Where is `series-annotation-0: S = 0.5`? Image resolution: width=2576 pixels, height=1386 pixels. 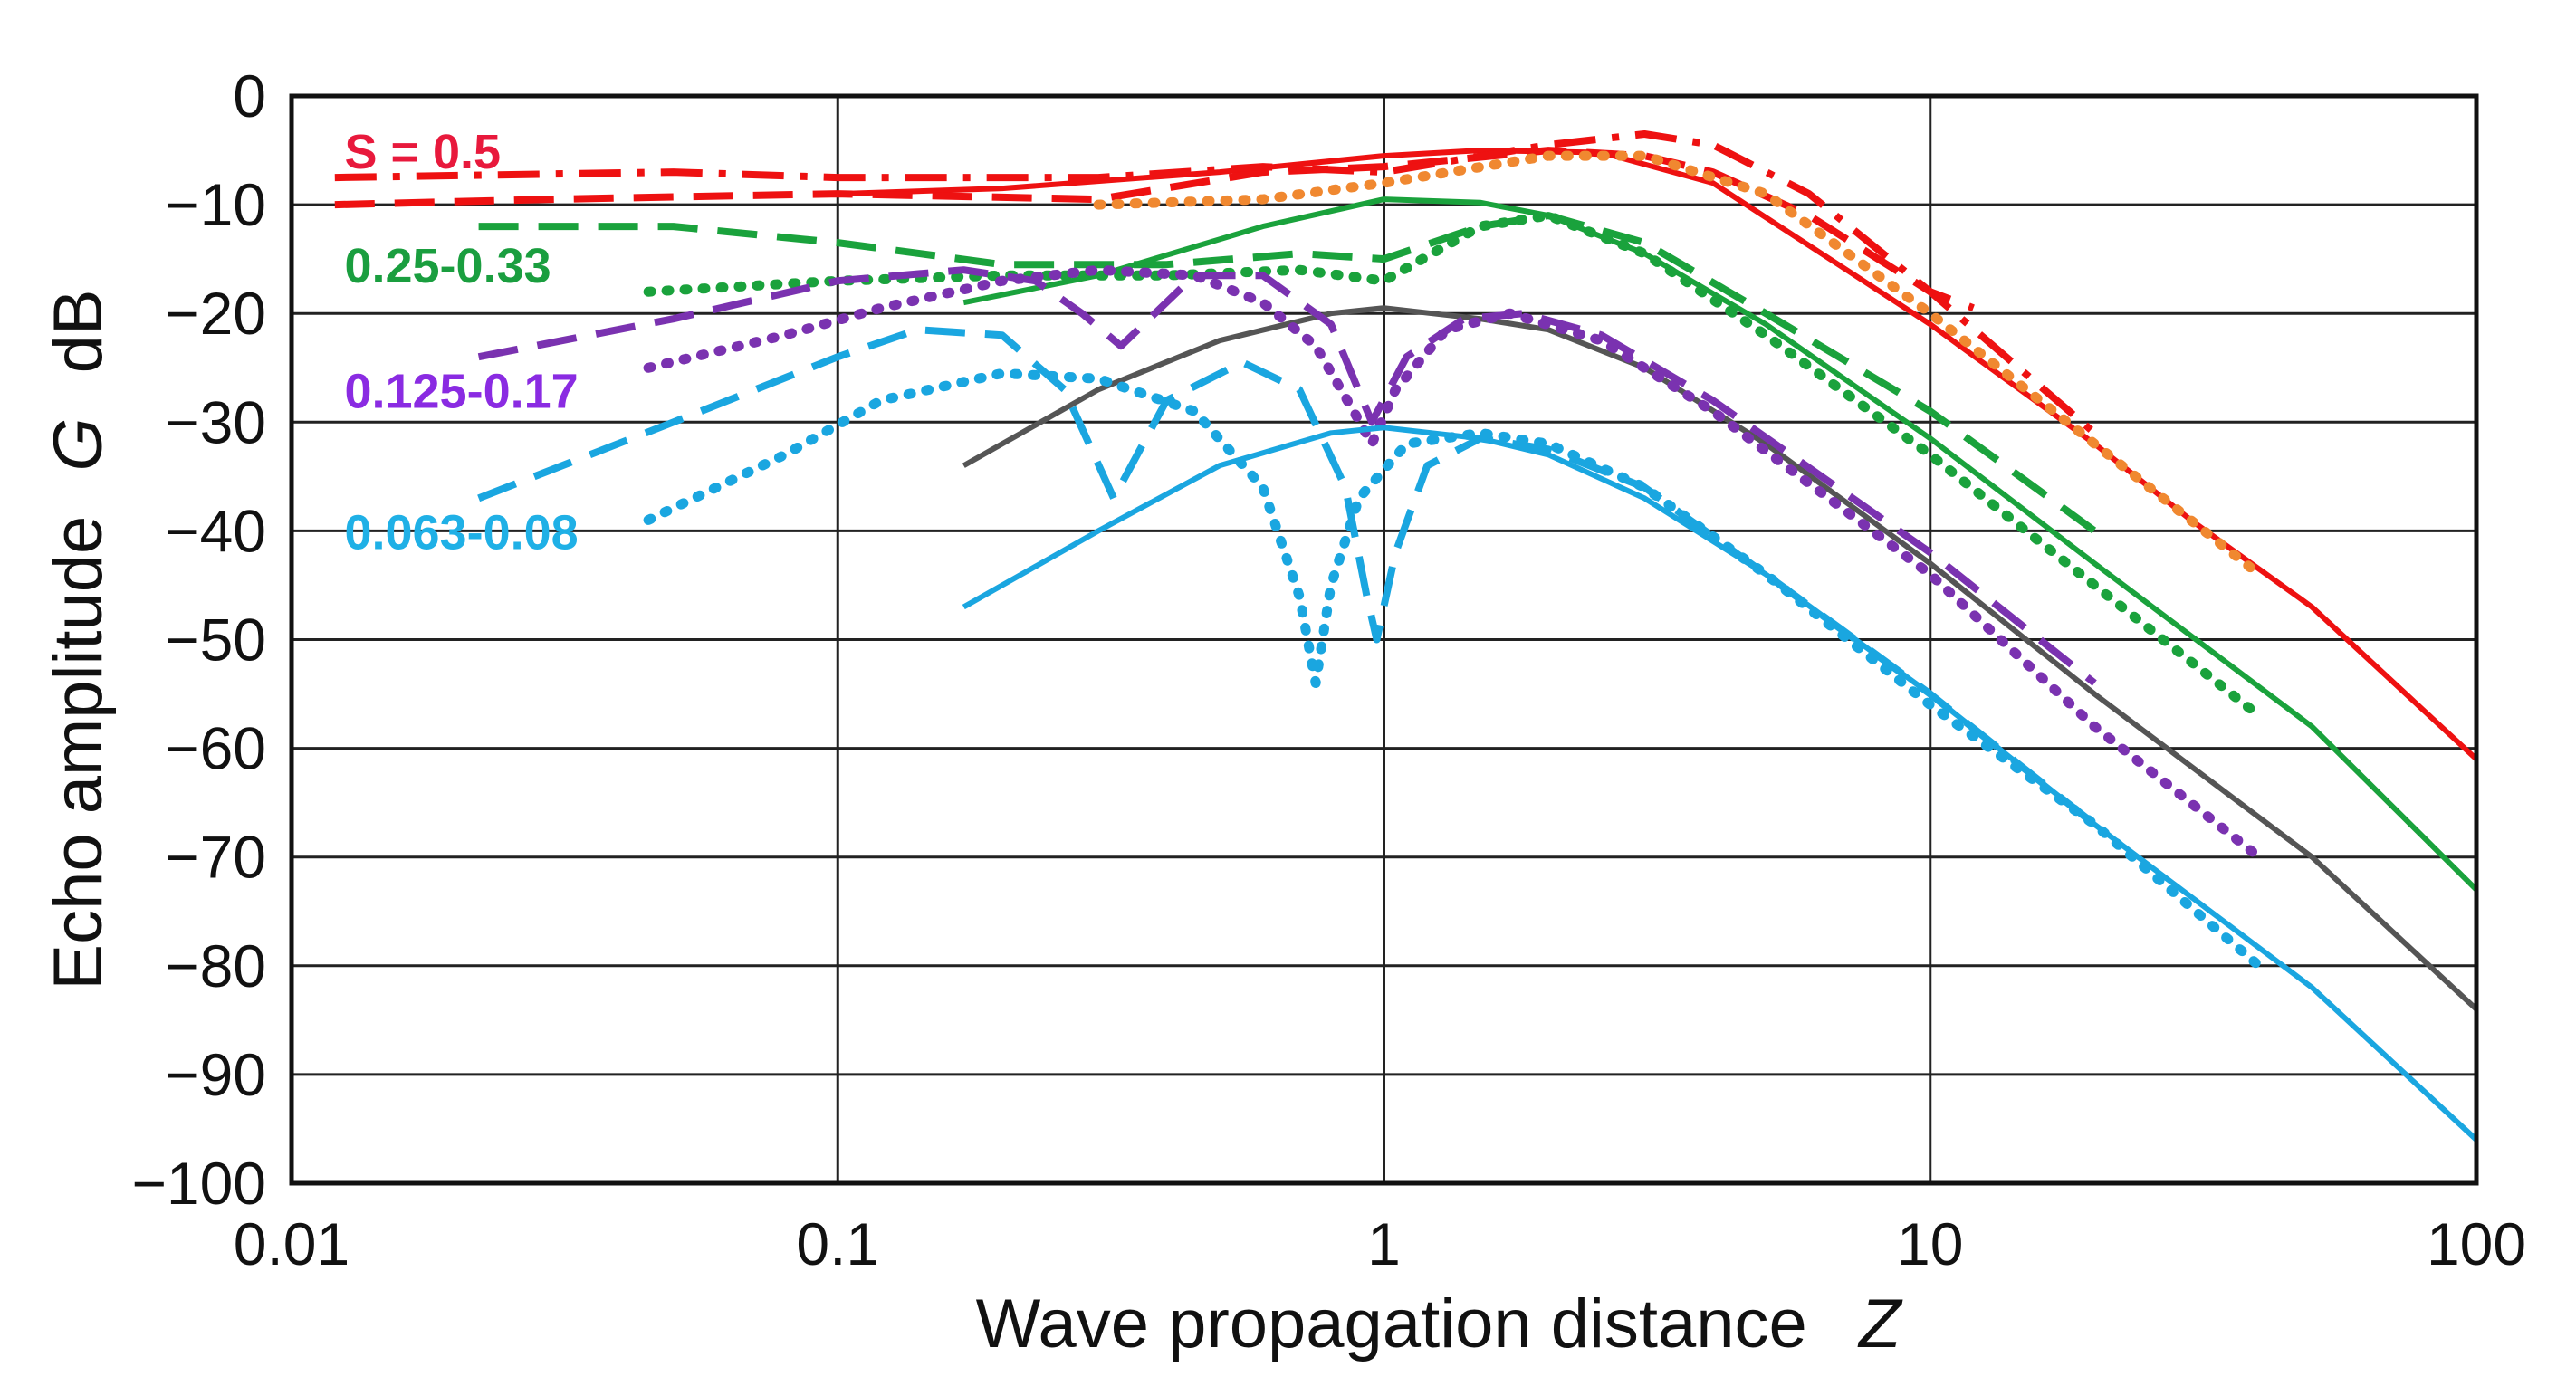 series-annotation-0: S = 0.5 is located at coordinates (422, 152).